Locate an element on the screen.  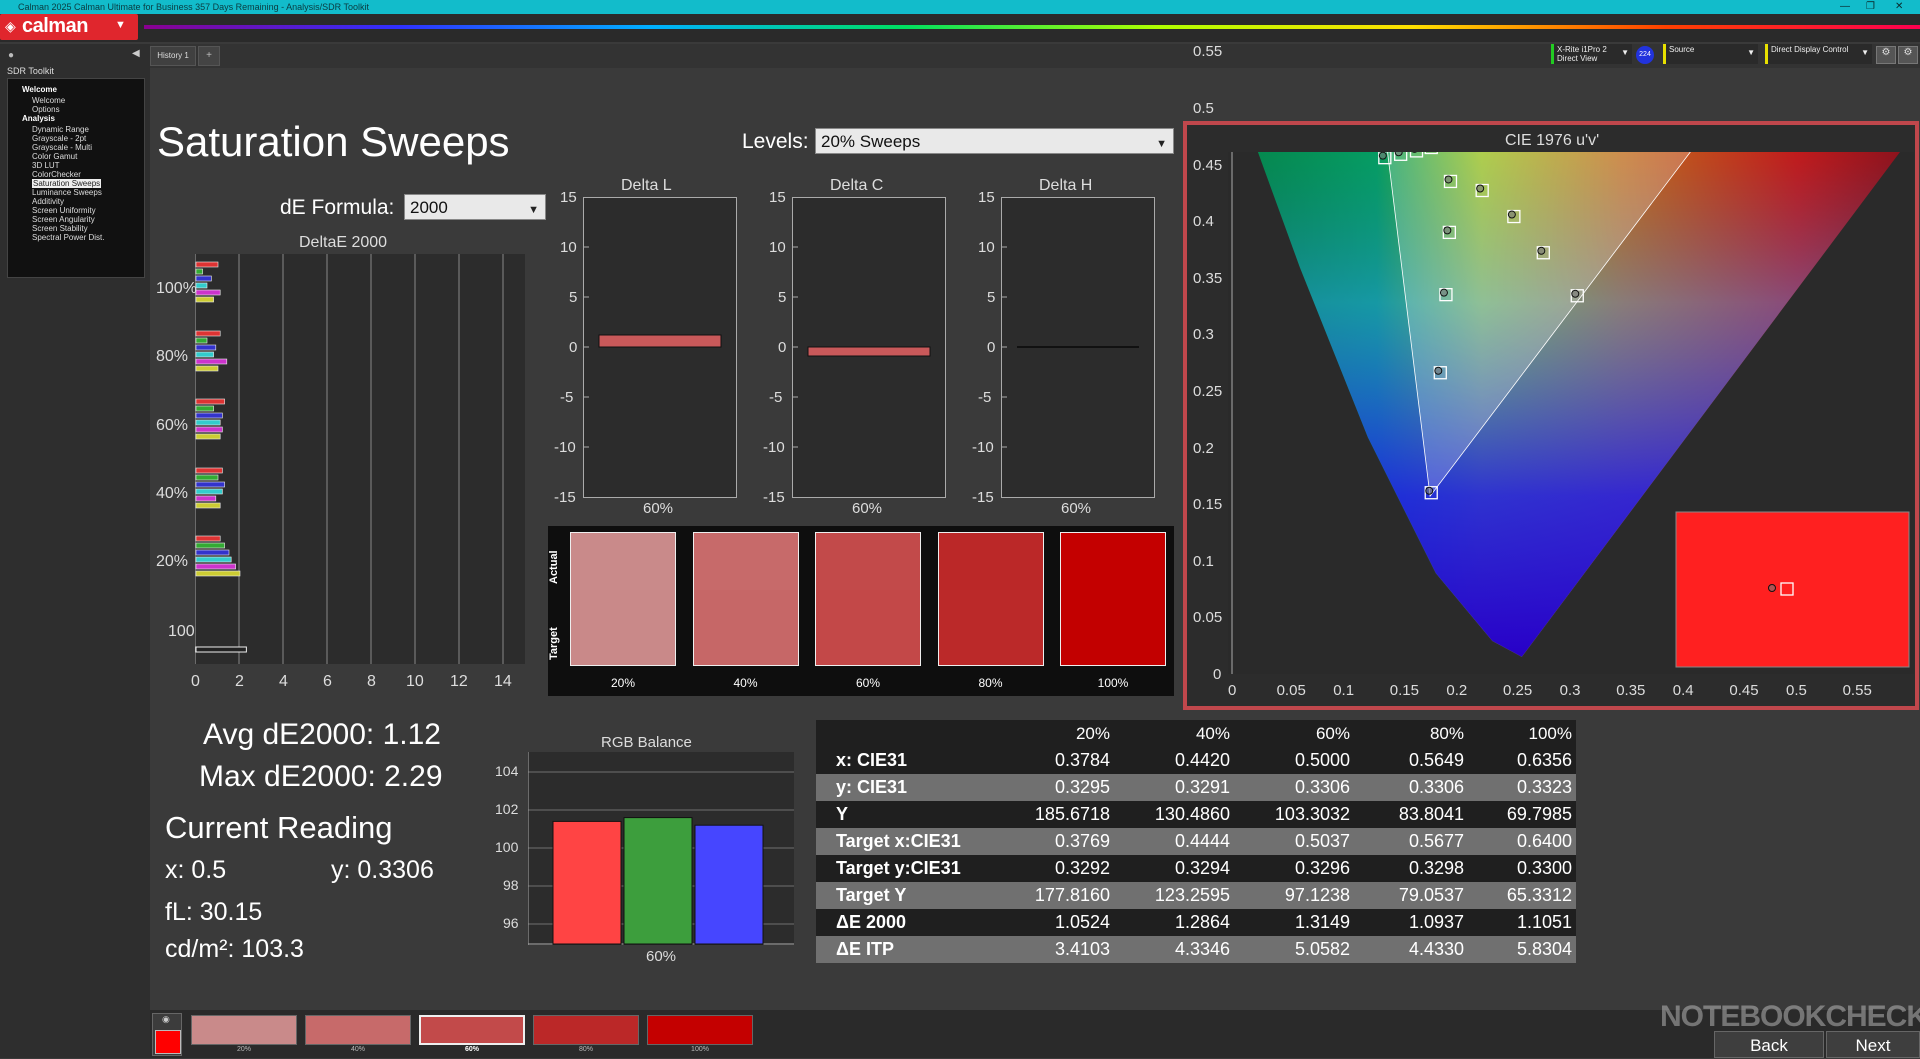
x-tick: 0.15 is located at coordinates (1404, 690).